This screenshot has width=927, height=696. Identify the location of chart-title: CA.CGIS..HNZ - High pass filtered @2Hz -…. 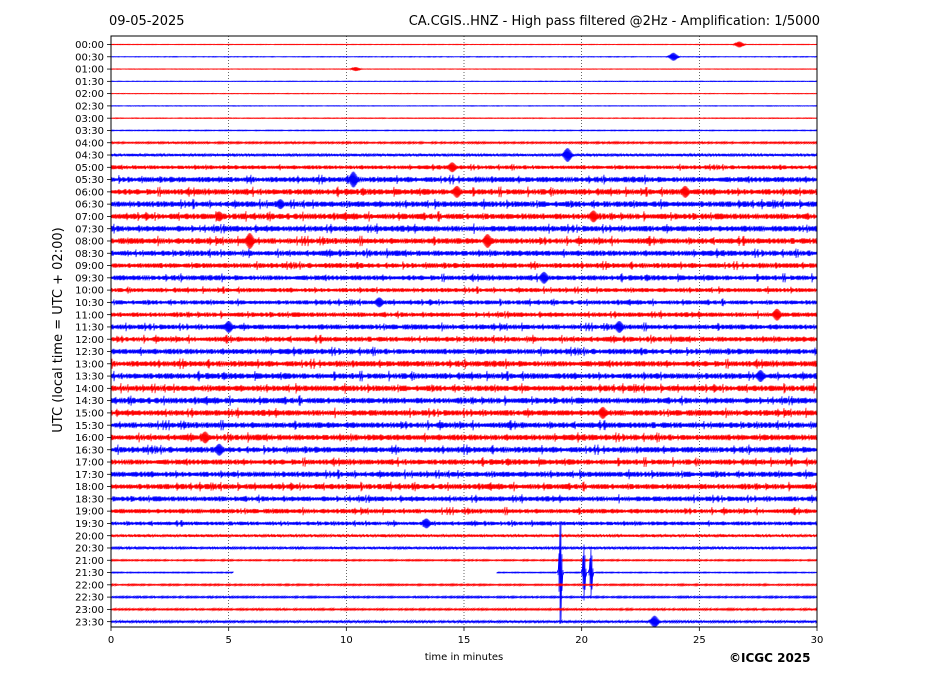
(614, 21).